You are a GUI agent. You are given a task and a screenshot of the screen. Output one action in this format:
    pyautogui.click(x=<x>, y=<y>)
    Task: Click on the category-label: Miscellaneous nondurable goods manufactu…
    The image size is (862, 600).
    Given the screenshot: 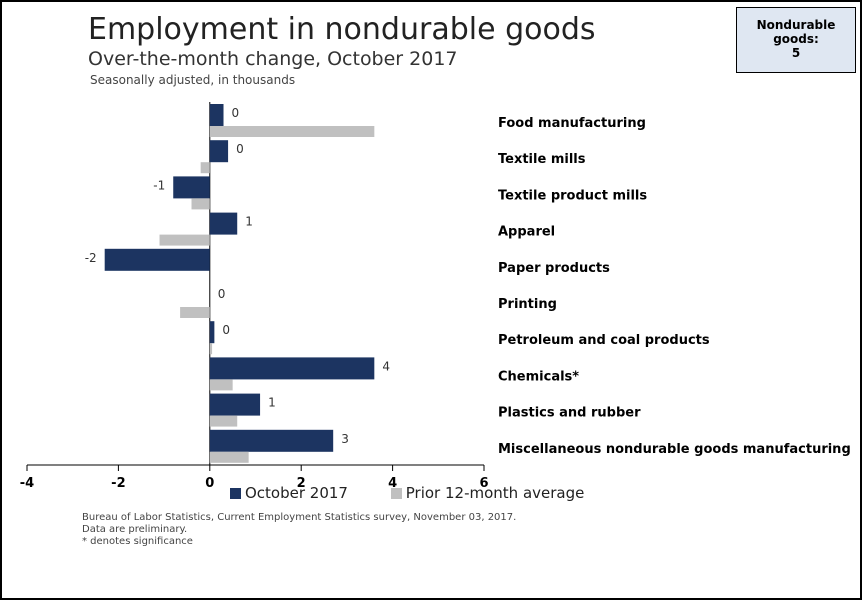 What is the action you would take?
    pyautogui.click(x=674, y=449)
    